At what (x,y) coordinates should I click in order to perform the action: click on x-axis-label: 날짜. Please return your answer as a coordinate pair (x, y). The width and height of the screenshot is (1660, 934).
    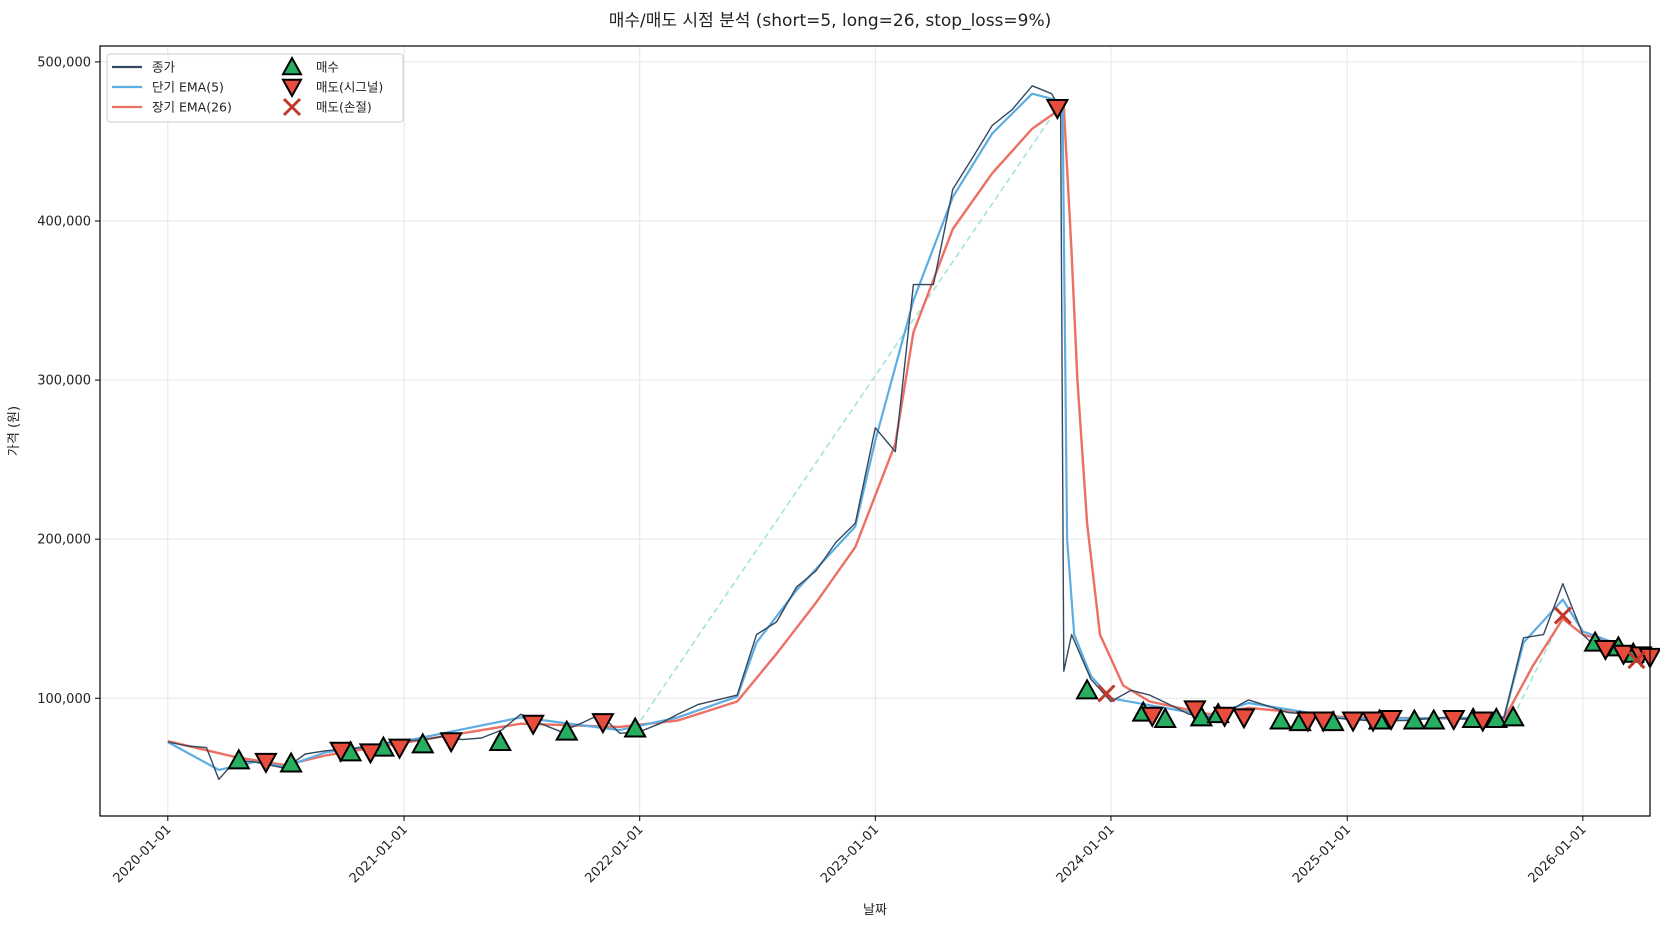
    Looking at the image, I should click on (875, 910).